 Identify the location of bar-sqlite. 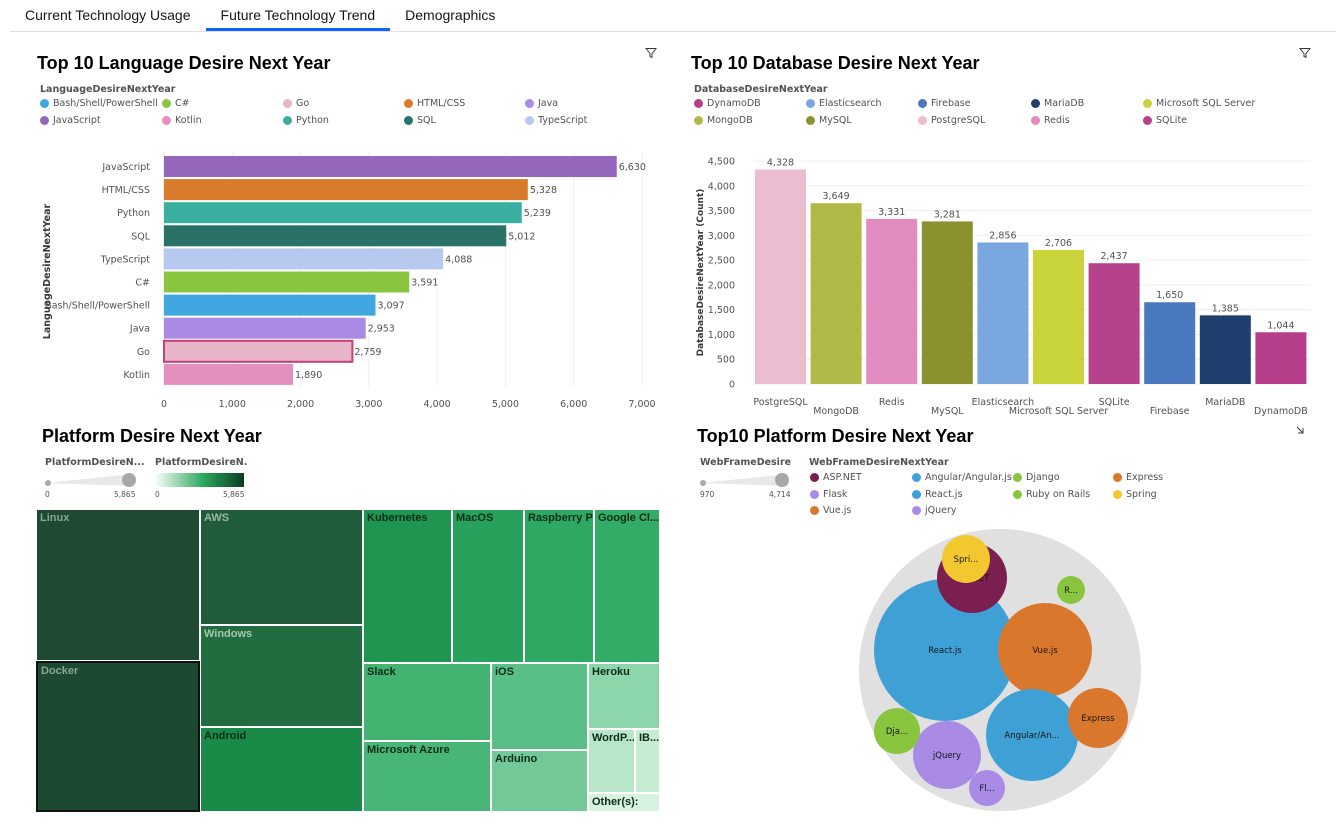
(1114, 323).